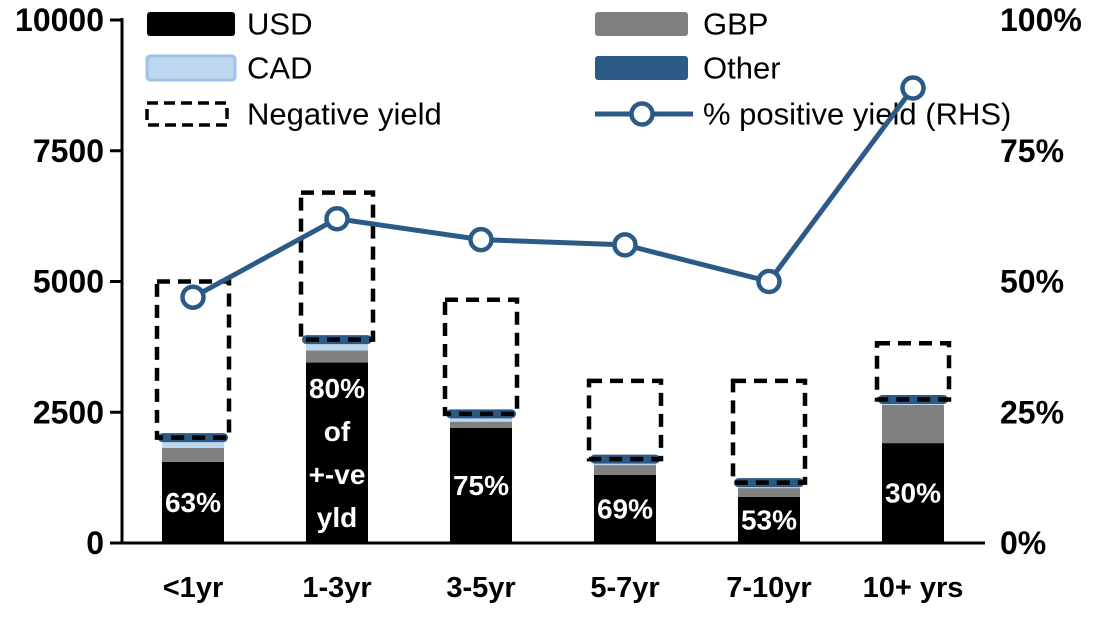  What do you see at coordinates (1023, 543) in the screenshot?
I see `right-tick-label: 0%` at bounding box center [1023, 543].